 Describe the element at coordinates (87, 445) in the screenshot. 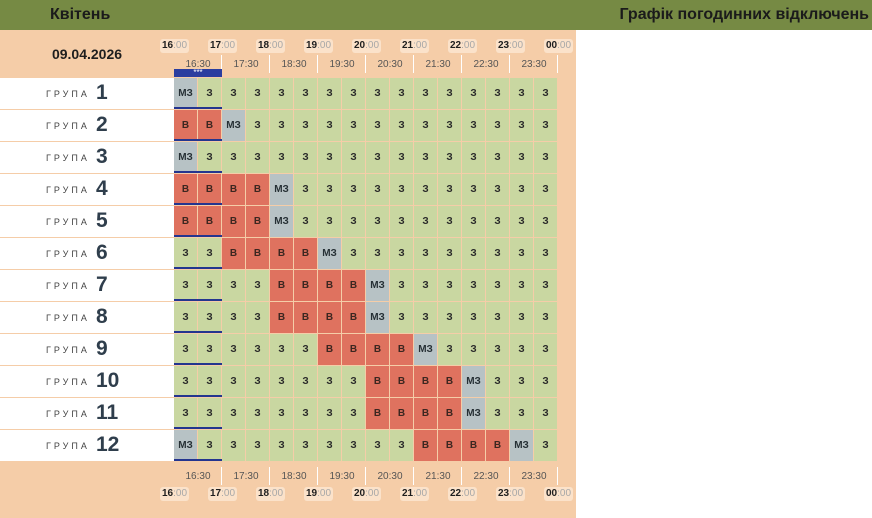

I see `group-label: ГРУПА 12` at that location.